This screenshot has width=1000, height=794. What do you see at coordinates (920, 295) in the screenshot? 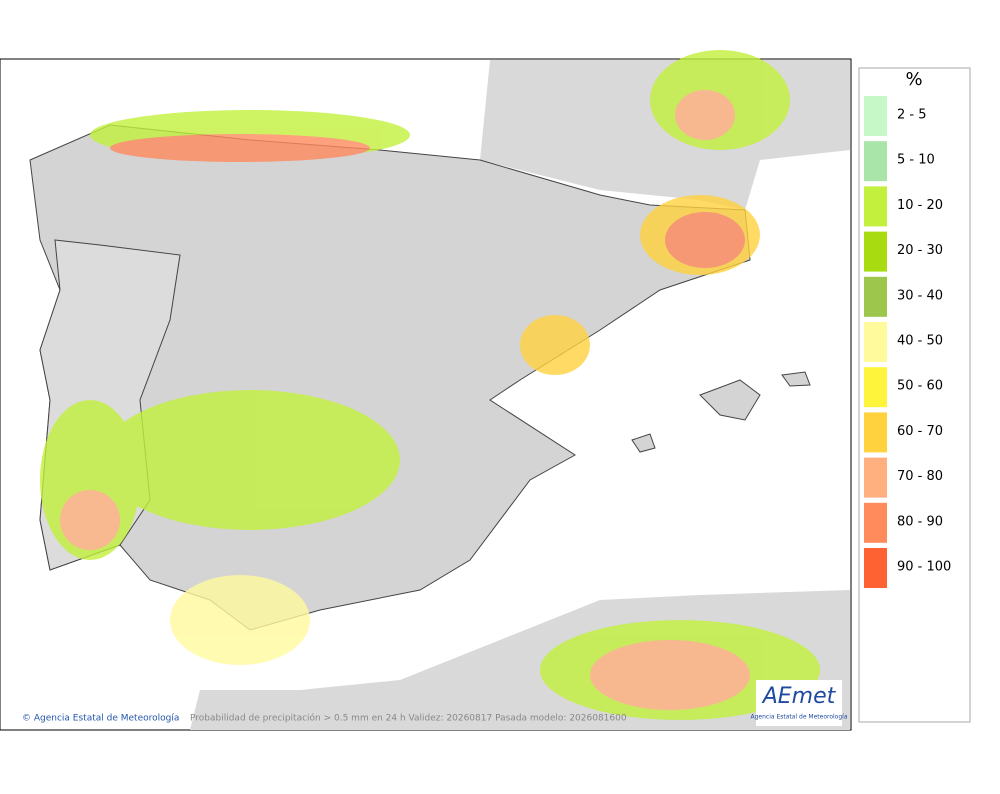
I see `legend-label: 30 - 40` at bounding box center [920, 295].